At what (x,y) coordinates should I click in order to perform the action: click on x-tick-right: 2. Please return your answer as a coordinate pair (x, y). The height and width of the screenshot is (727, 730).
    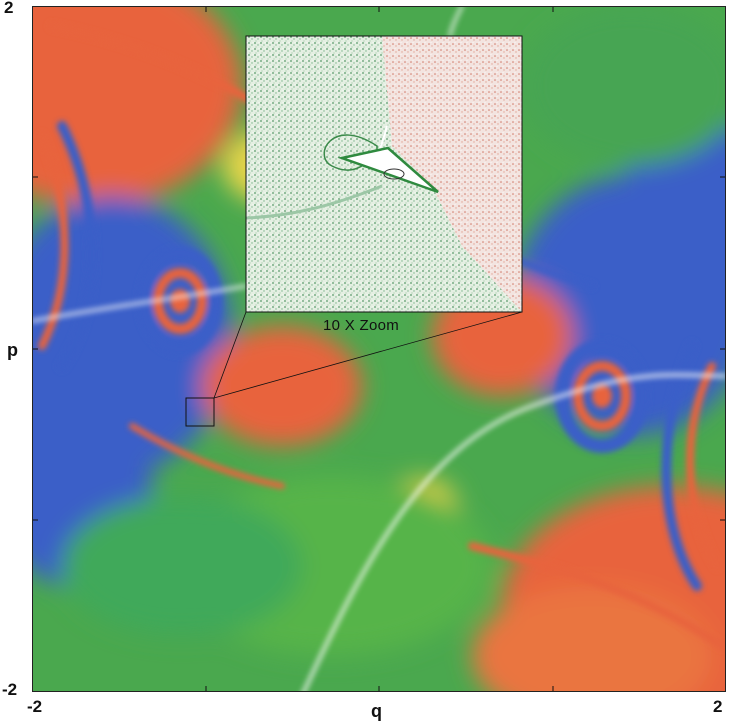
    Looking at the image, I should click on (718, 706).